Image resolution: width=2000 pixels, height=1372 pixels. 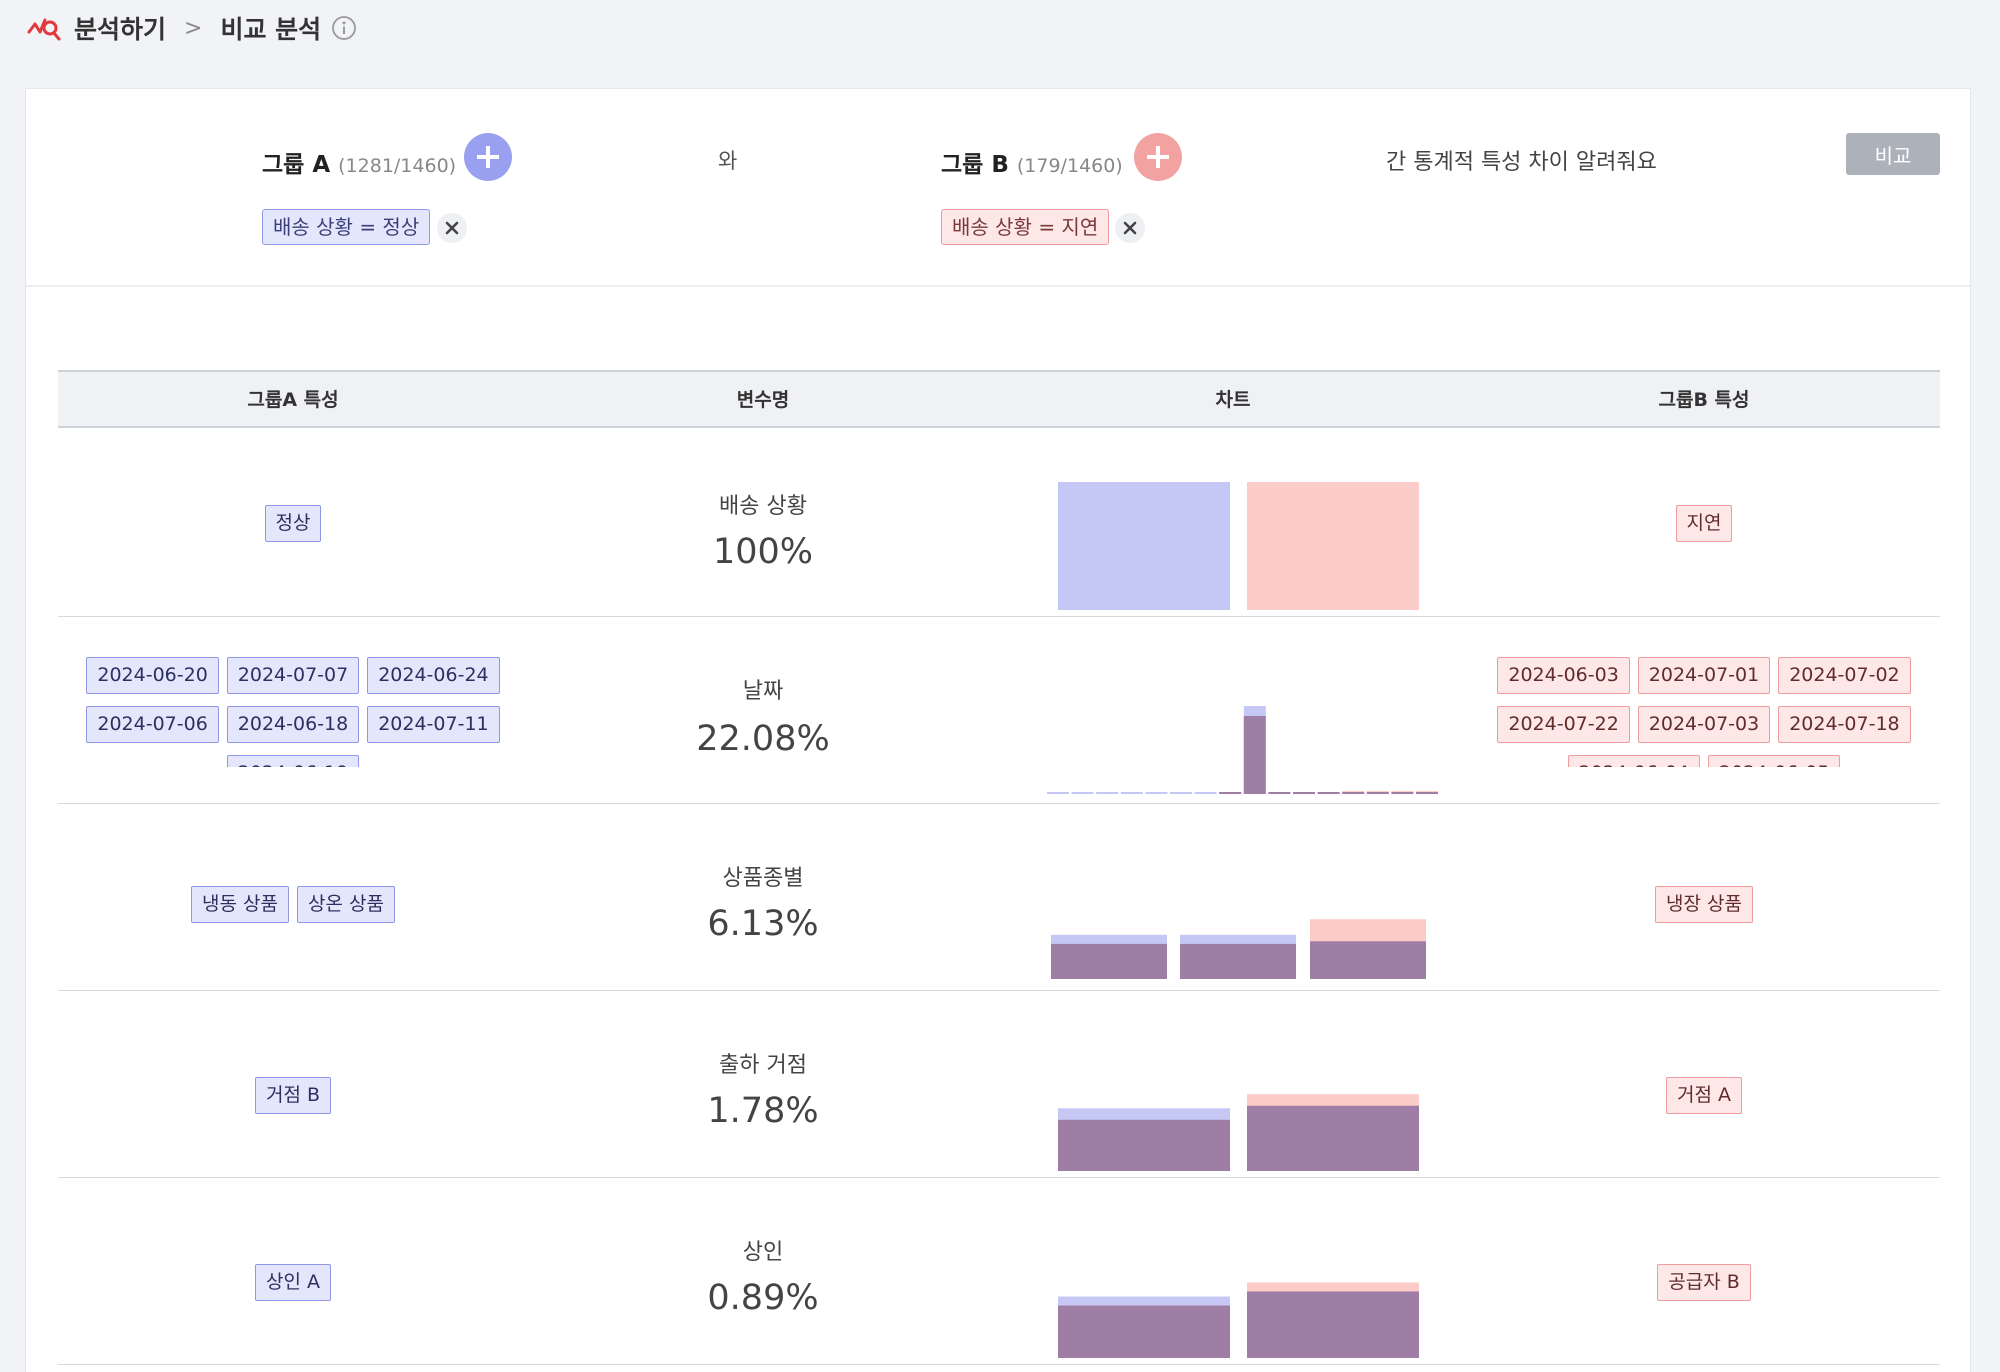 What do you see at coordinates (271, 29) in the screenshot?
I see `page-title: 비교 분석` at bounding box center [271, 29].